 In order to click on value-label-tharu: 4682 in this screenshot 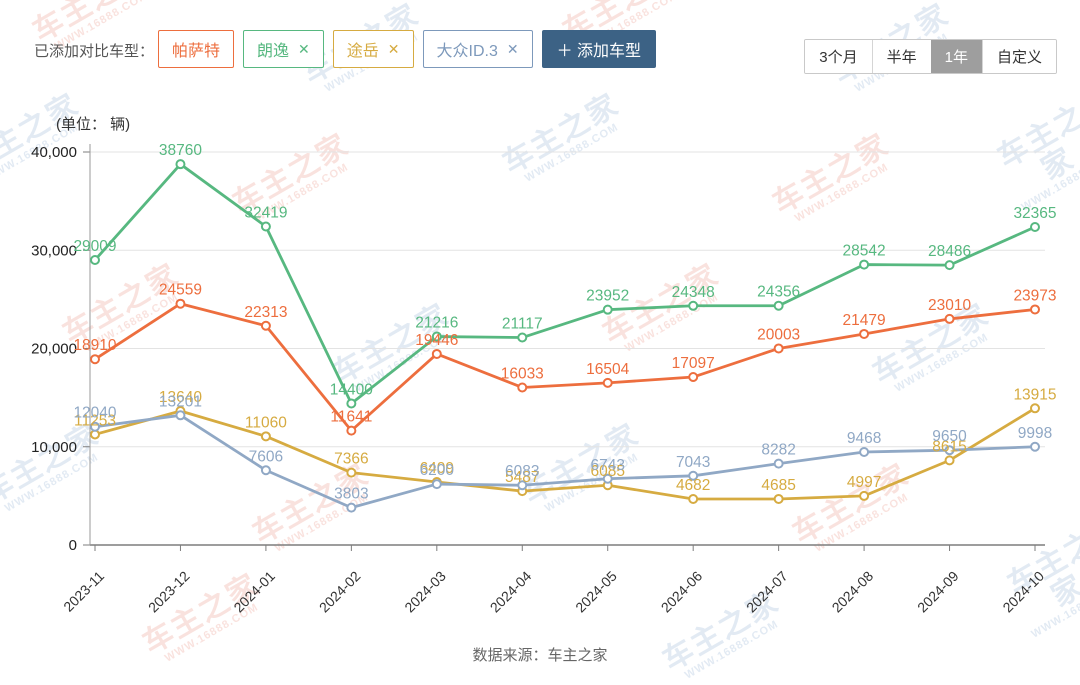, I will do `click(693, 485)`.